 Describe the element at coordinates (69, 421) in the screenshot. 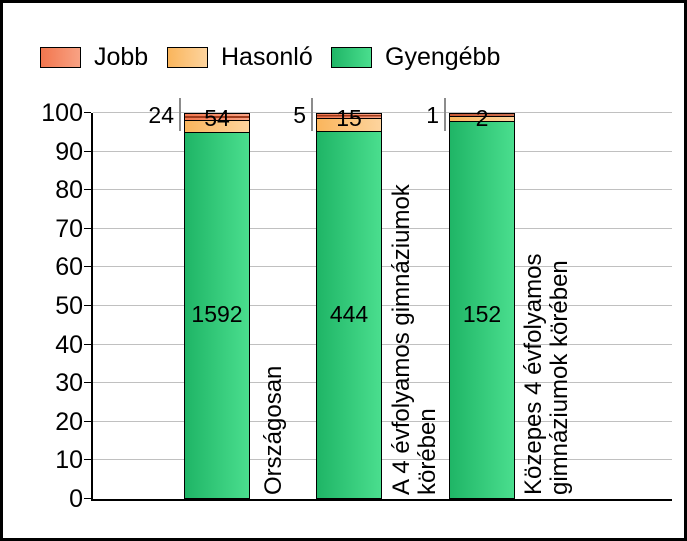

I see `y-axis-label-20: 20` at that location.